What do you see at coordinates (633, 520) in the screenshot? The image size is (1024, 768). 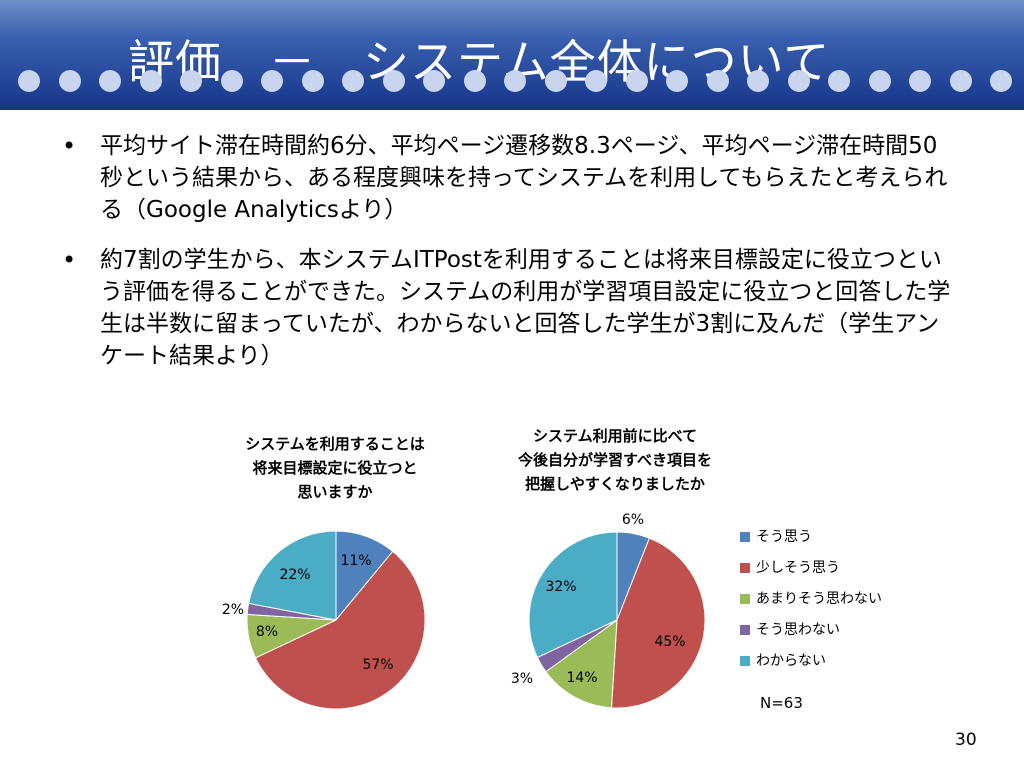 I see `pie-slice-label: 6%` at bounding box center [633, 520].